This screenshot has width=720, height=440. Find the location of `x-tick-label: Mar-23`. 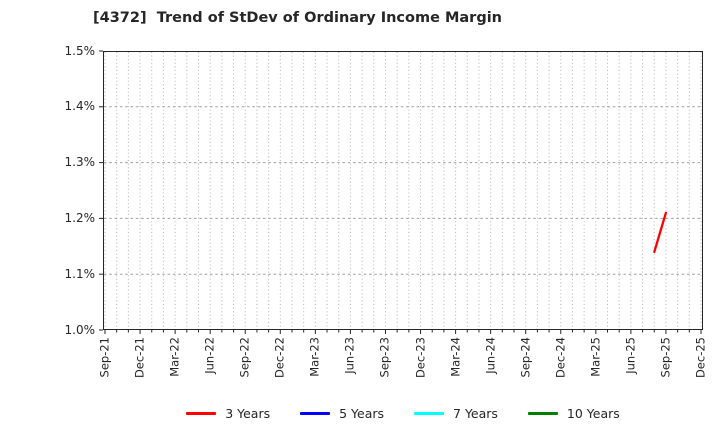

x-tick-label: Mar-23 is located at coordinates (314, 357).